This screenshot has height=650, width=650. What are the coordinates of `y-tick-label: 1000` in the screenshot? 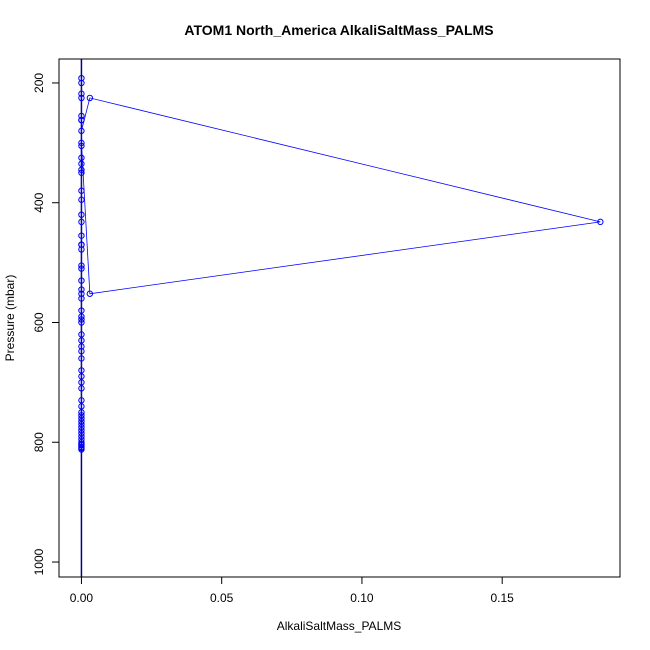 It's located at (39, 561).